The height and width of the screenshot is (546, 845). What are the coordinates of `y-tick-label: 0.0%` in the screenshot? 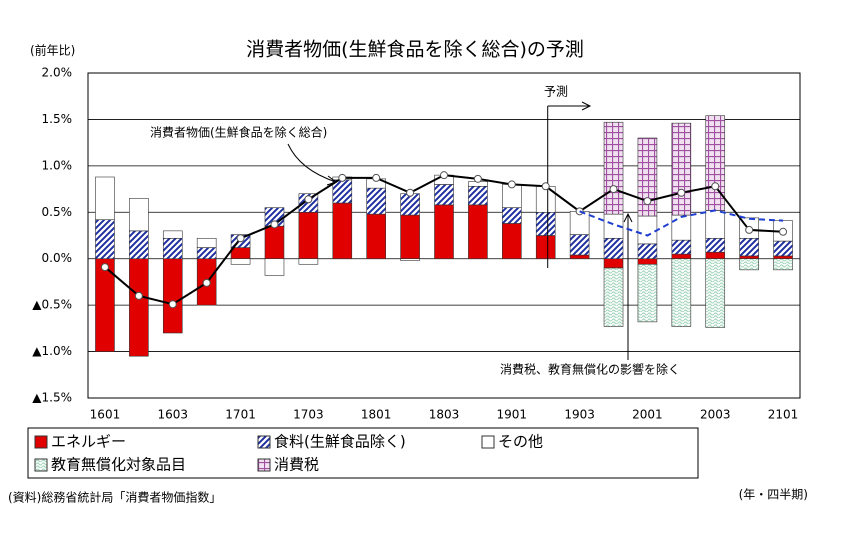 It's located at (57, 258).